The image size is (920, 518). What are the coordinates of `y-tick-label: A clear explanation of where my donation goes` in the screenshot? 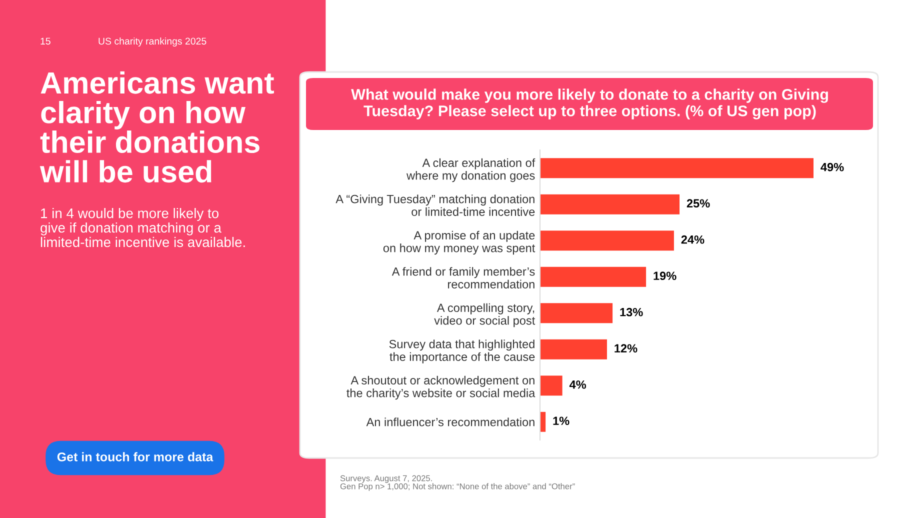 It's located at (471, 170).